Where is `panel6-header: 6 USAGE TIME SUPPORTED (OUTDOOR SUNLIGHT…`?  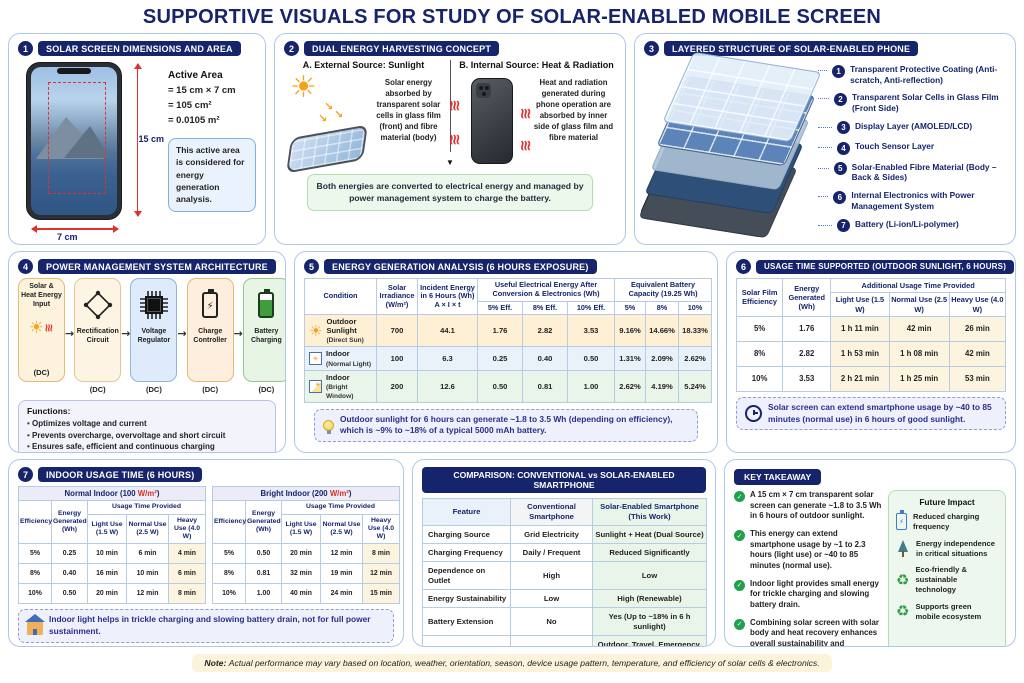
panel6-header: 6 USAGE TIME SUPPORTED (OUTDOOR SUNLIGHT… is located at coordinates (875, 266).